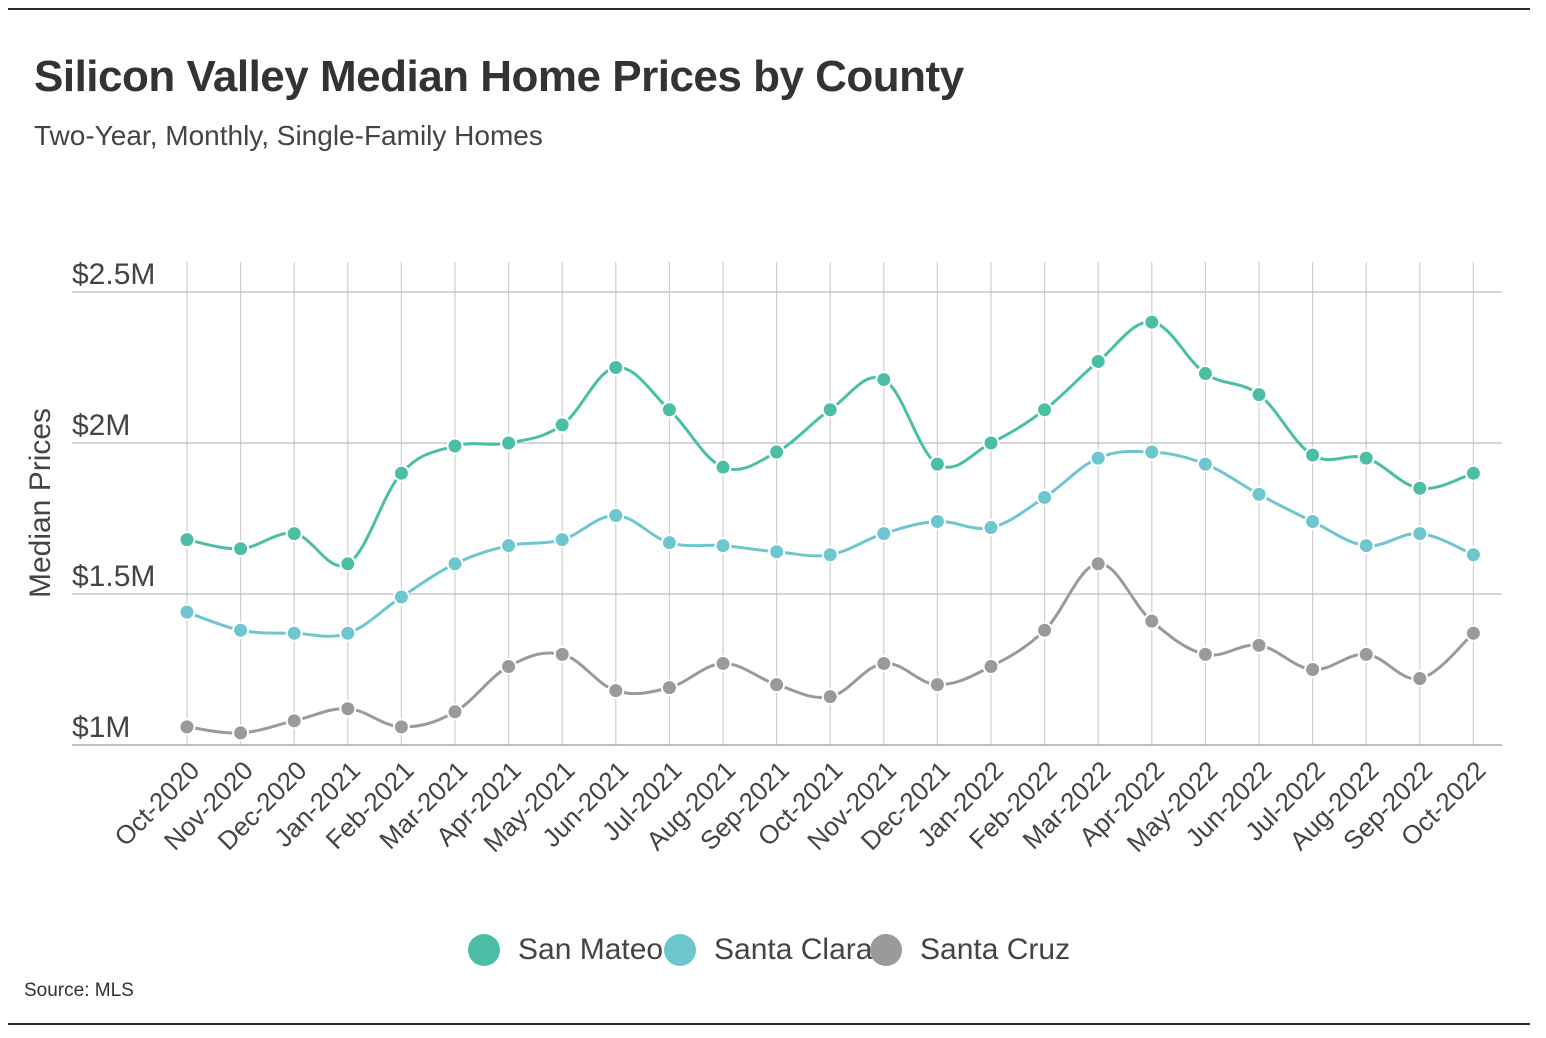  I want to click on y-tick-label: $2M, so click(101, 425).